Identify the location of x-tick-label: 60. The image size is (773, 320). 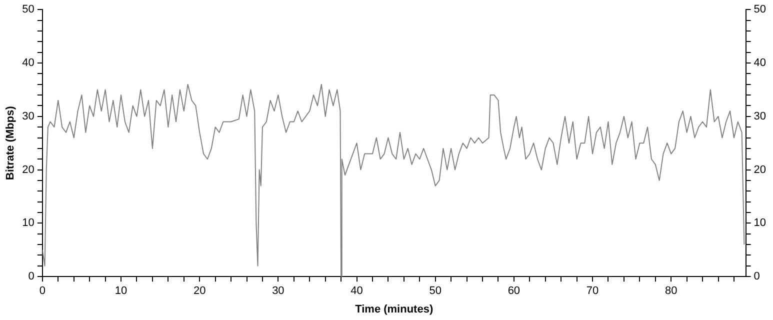
(514, 291).